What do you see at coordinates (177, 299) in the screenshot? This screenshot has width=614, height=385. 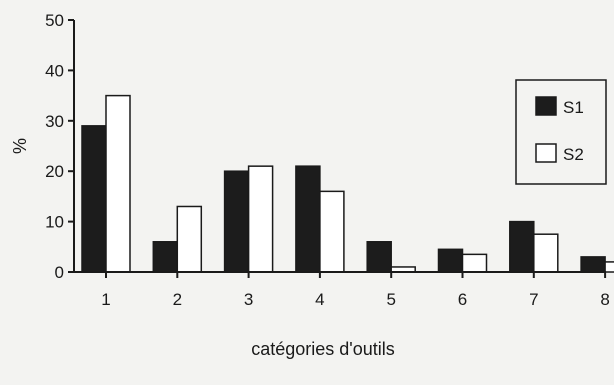 I see `x-tick-label: 2` at bounding box center [177, 299].